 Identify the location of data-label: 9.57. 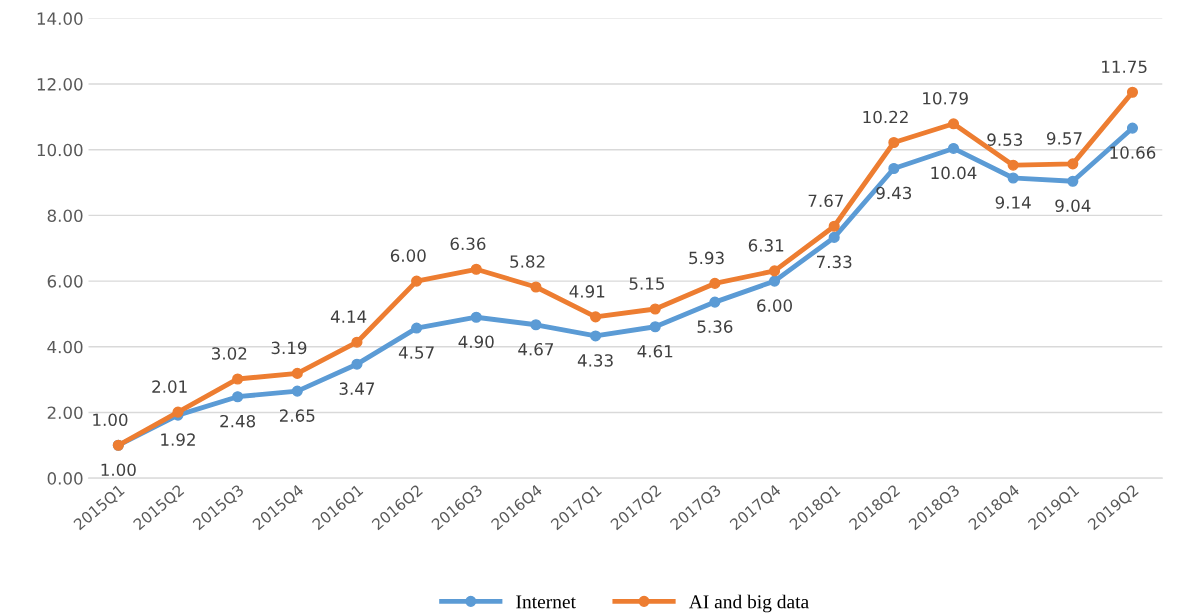
(1064, 138).